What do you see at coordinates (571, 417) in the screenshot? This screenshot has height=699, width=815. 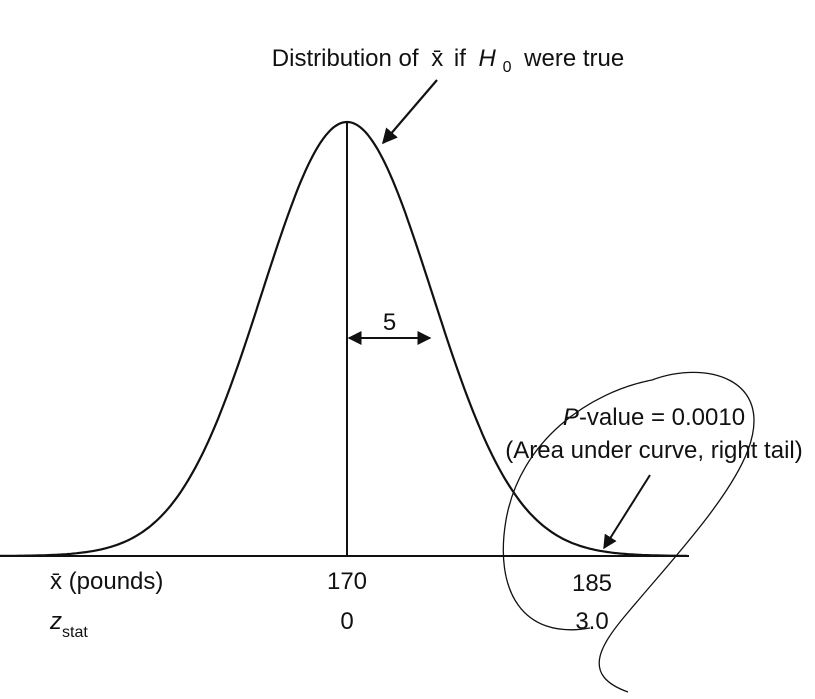 I see `pvalue-p-symbol: P` at bounding box center [571, 417].